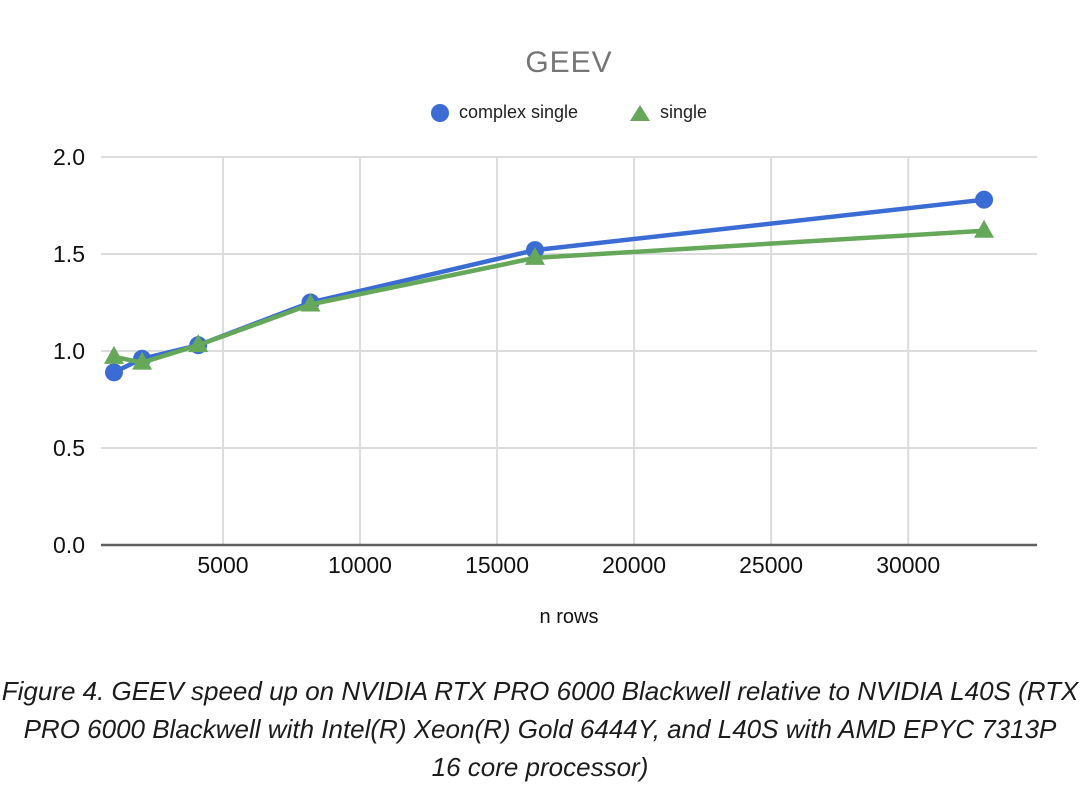  Describe the element at coordinates (640, 112) in the screenshot. I see `triangle-marker-icon` at that location.